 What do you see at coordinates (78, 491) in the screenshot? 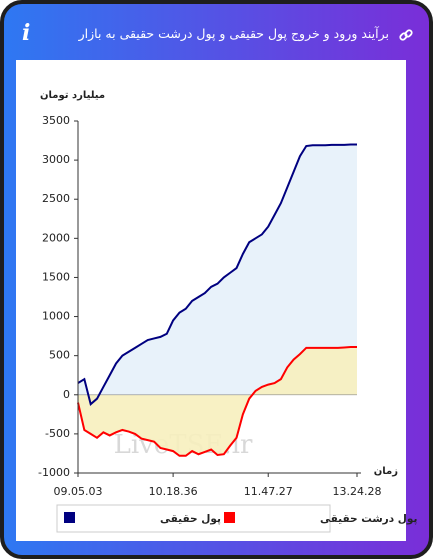
I see `x-tick-label: 09.05.03` at bounding box center [78, 491].